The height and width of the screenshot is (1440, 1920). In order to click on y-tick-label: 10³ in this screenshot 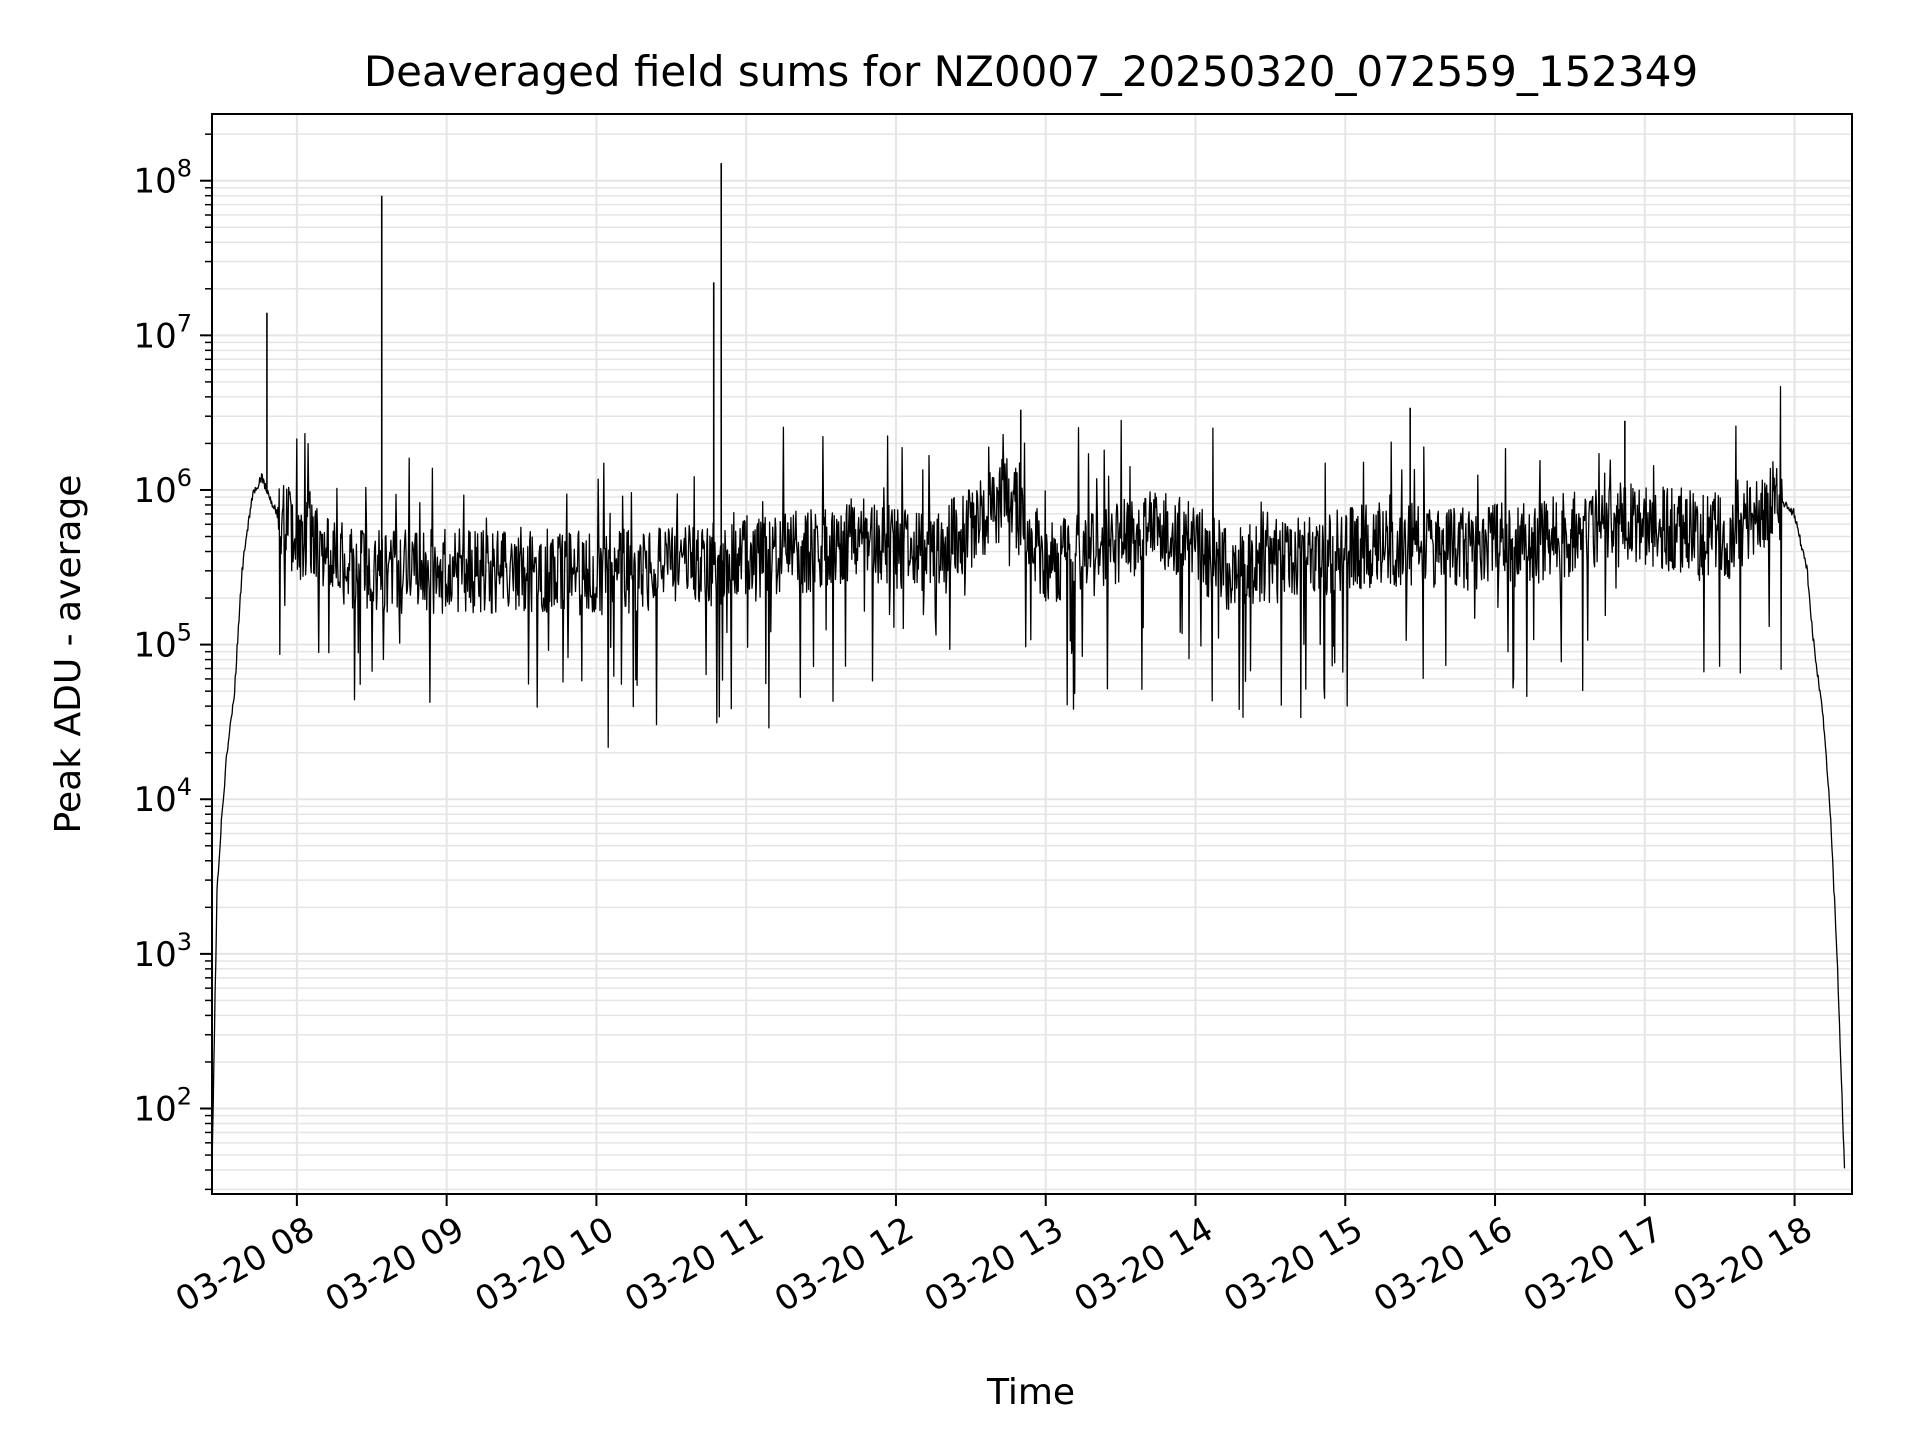, I will do `click(162, 951)`.